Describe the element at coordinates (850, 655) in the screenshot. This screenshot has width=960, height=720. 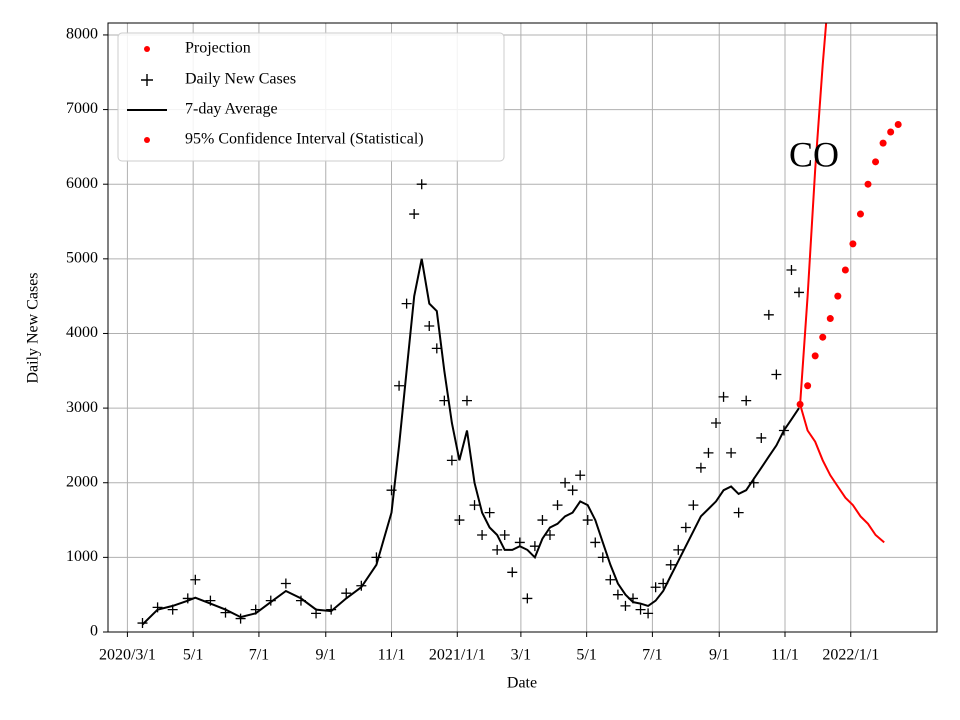
I see `x-tick-label: 2022/1/1` at that location.